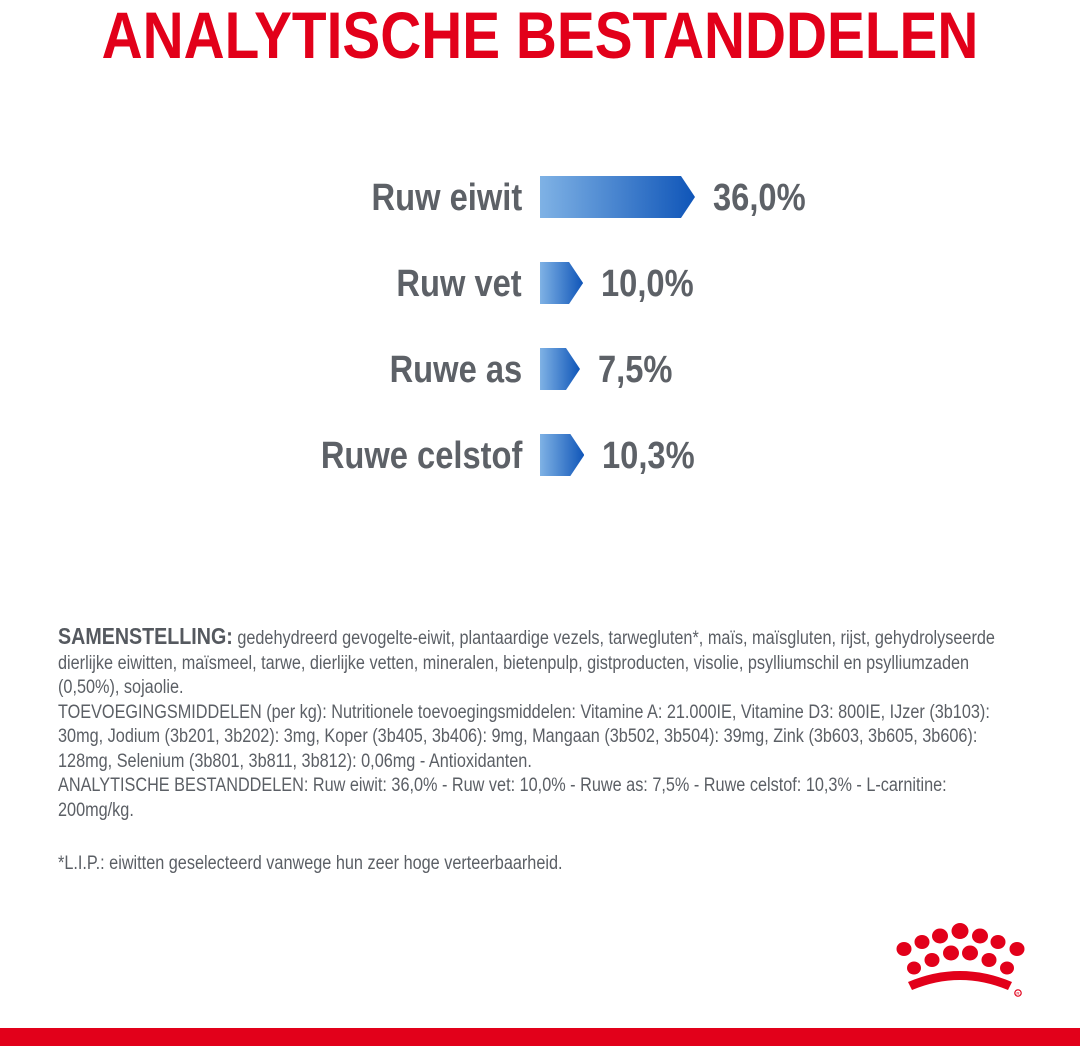 This screenshot has width=1080, height=1046. I want to click on bar-category-label: Ruwe as, so click(455, 370).